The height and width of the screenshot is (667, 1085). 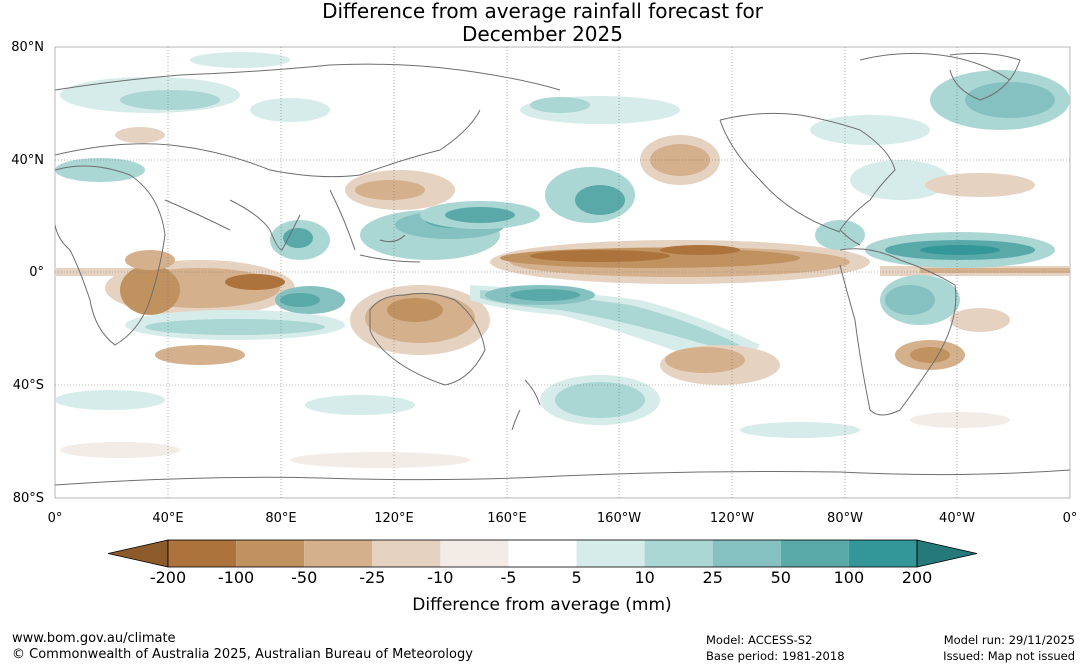 I want to click on colorbar-tick-label: 10, so click(x=644, y=577).